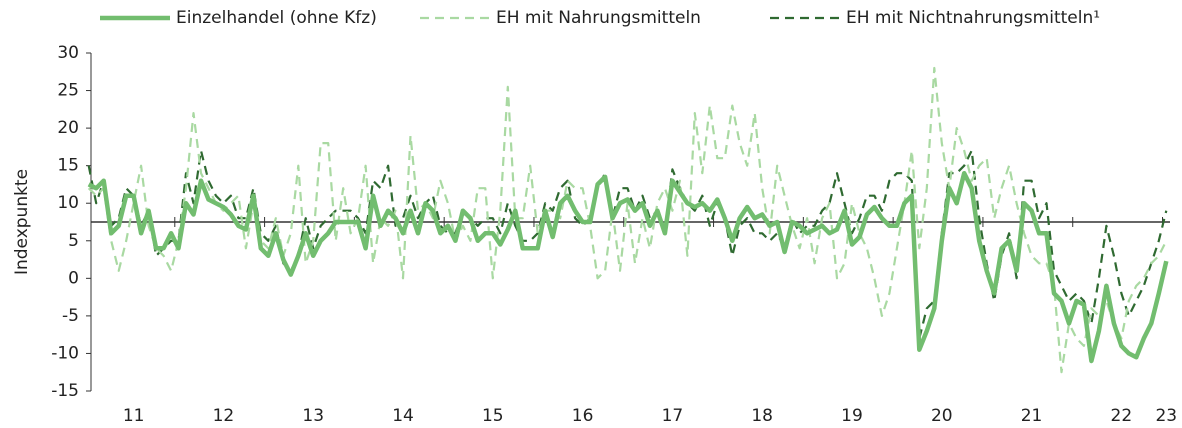 The image size is (1182, 428). I want to click on x-tick-label: 15, so click(493, 416).